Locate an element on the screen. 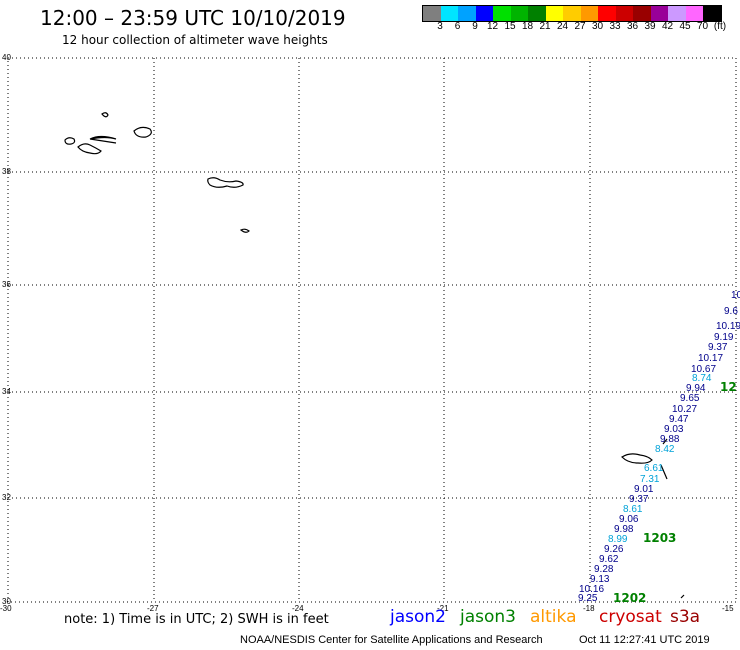 This screenshot has width=740, height=650. wave-height-value: 9.94 is located at coordinates (696, 388).